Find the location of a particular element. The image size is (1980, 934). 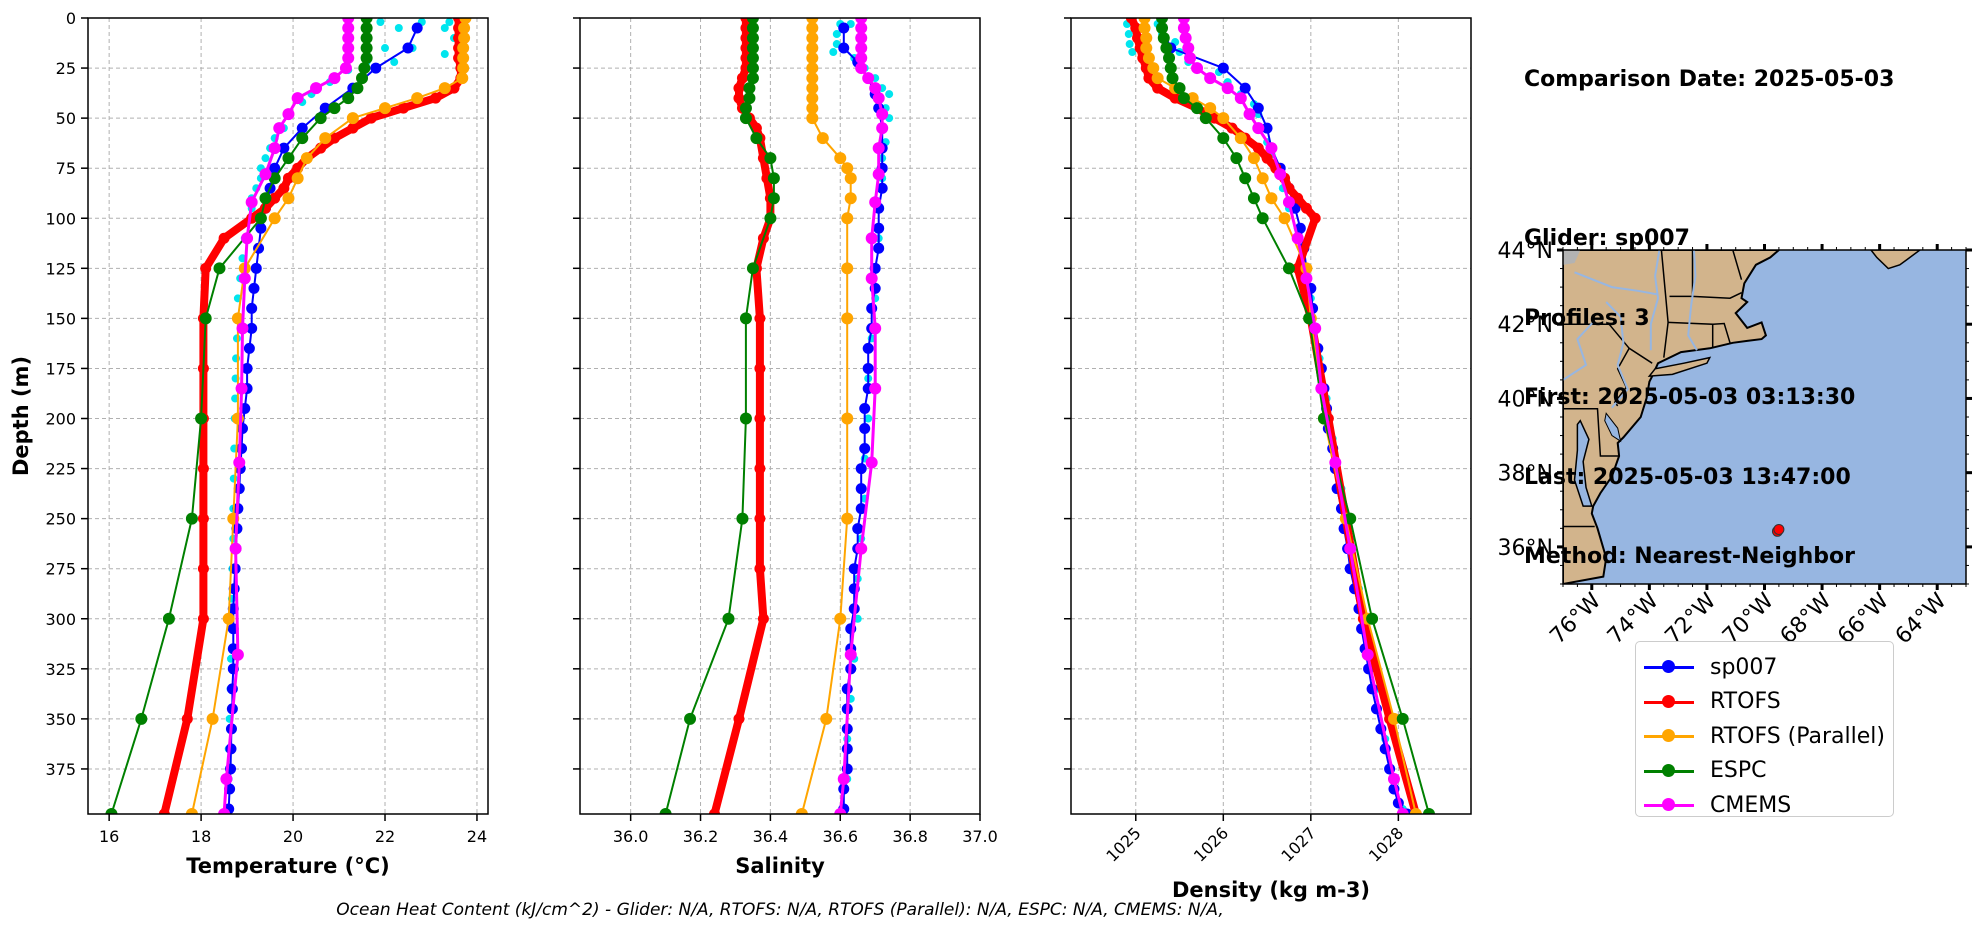

x-tick-label: 22 is located at coordinates (385, 836).